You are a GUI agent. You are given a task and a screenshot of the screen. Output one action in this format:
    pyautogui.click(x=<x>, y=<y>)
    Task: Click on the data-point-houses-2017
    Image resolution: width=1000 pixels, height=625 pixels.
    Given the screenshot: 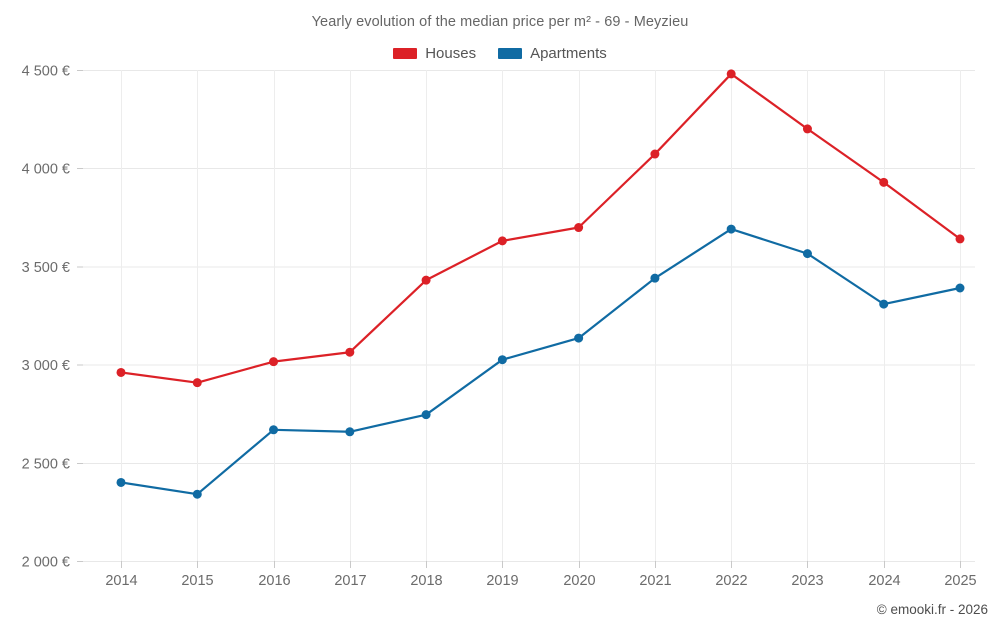 What is the action you would take?
    pyautogui.click(x=350, y=352)
    